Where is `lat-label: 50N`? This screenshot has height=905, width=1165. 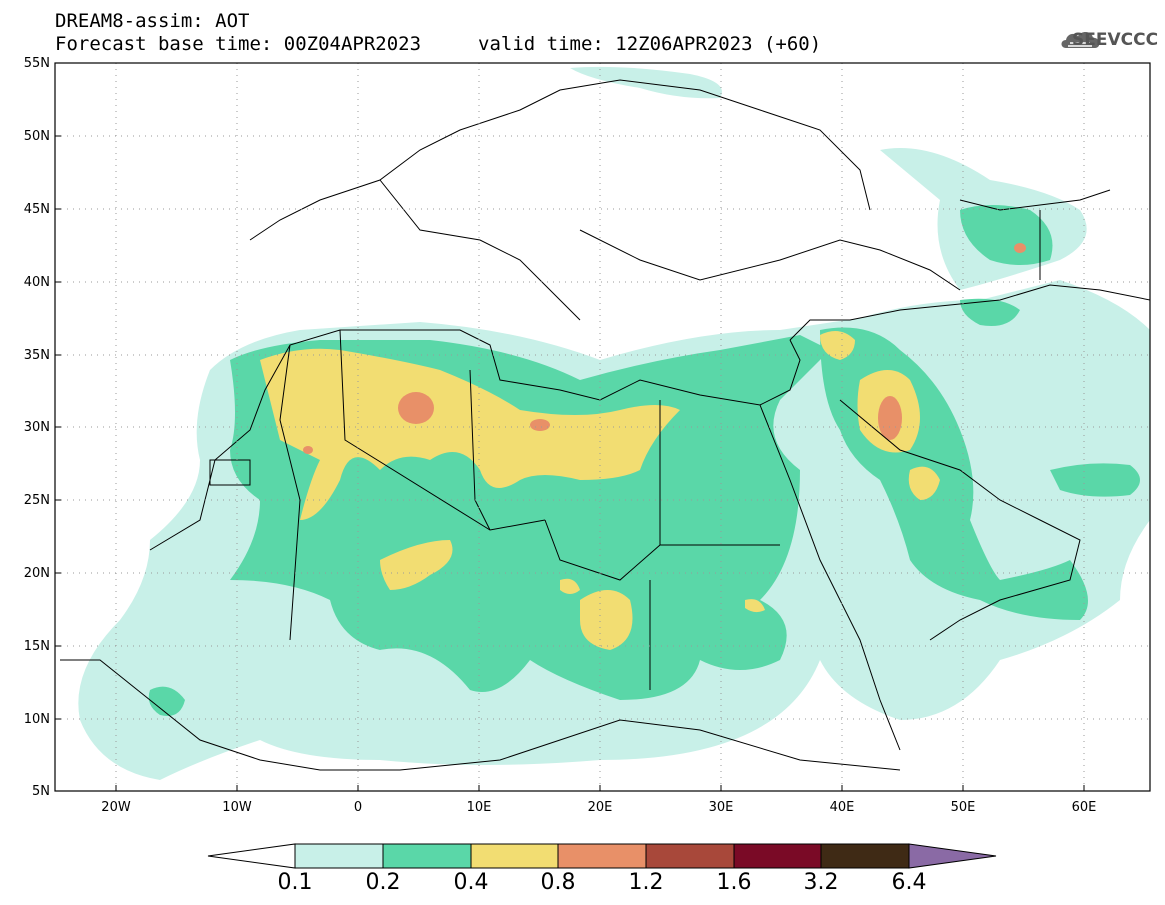 lat-label: 50N is located at coordinates (36, 136).